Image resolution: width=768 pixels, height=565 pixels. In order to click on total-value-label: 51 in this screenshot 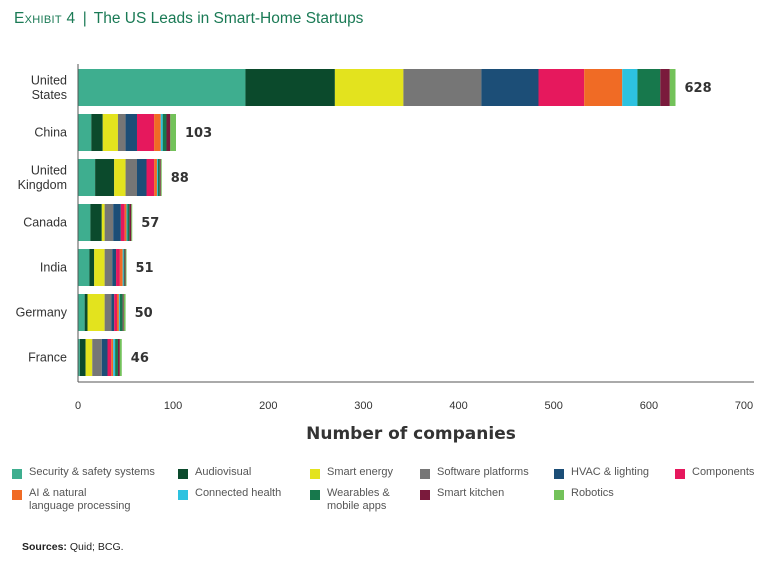, I will do `click(145, 268)`.